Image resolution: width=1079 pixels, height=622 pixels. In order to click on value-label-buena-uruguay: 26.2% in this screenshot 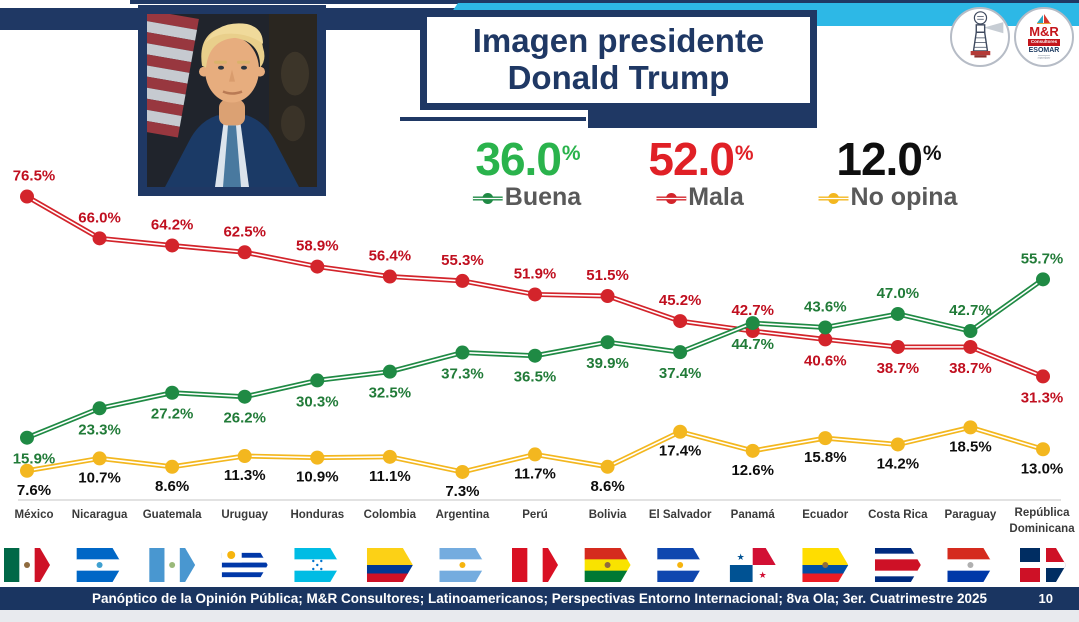, I will do `click(244, 418)`.